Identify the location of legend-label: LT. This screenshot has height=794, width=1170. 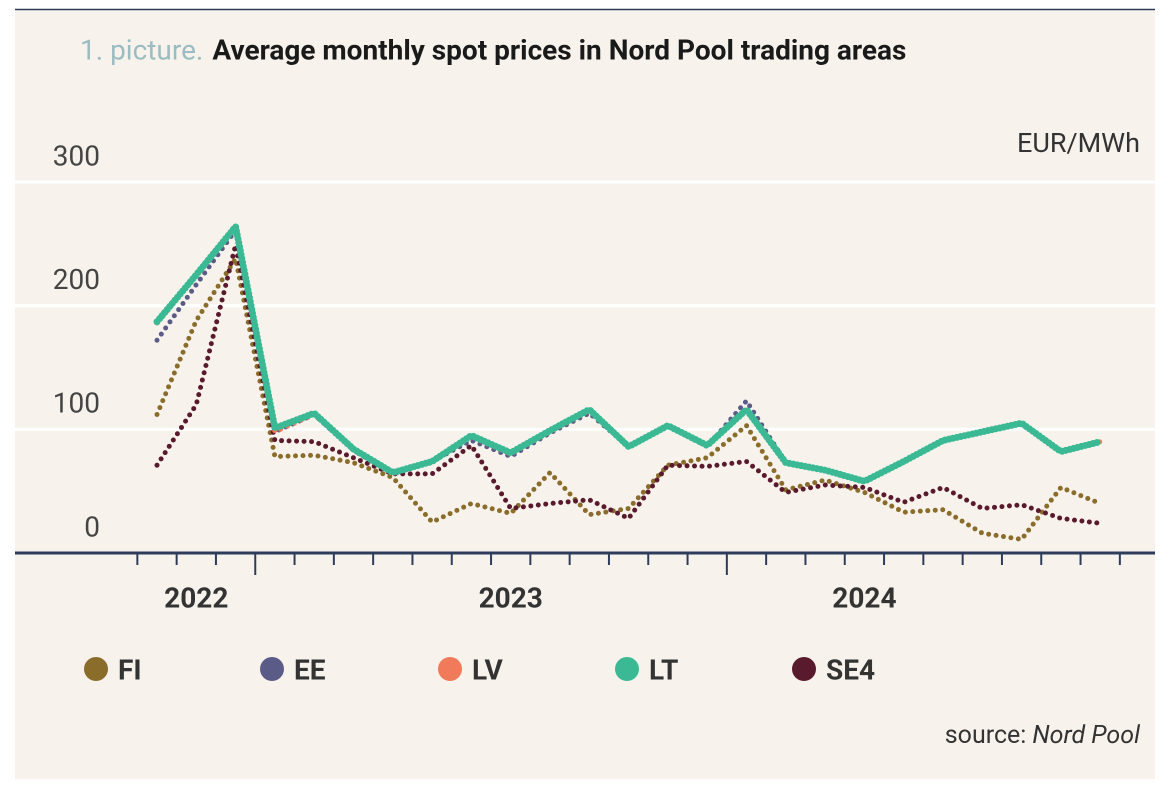
(663, 669).